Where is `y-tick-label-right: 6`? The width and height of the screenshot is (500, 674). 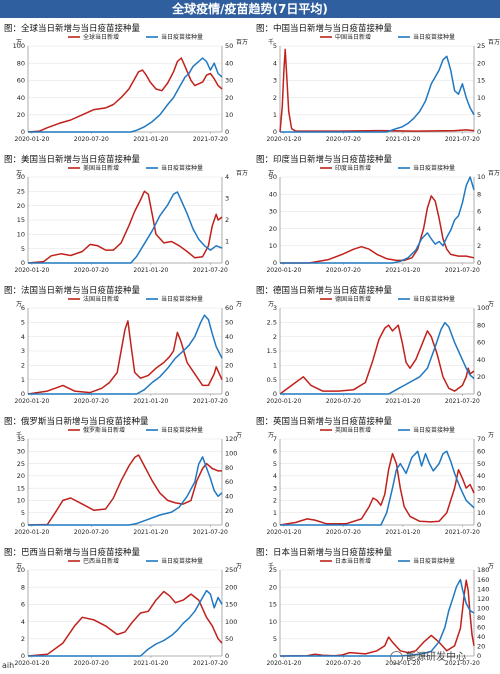 y-tick-label-right: 6 is located at coordinates (479, 212).